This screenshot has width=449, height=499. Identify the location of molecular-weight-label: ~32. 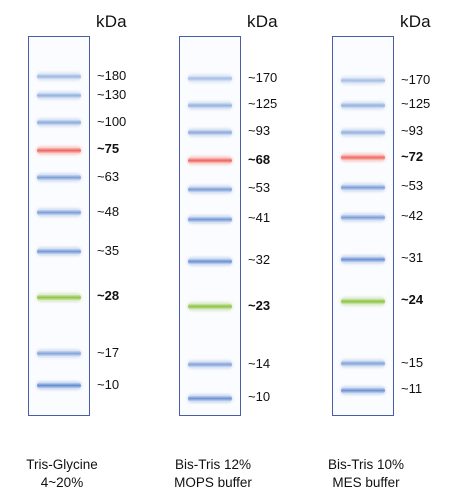
(259, 260).